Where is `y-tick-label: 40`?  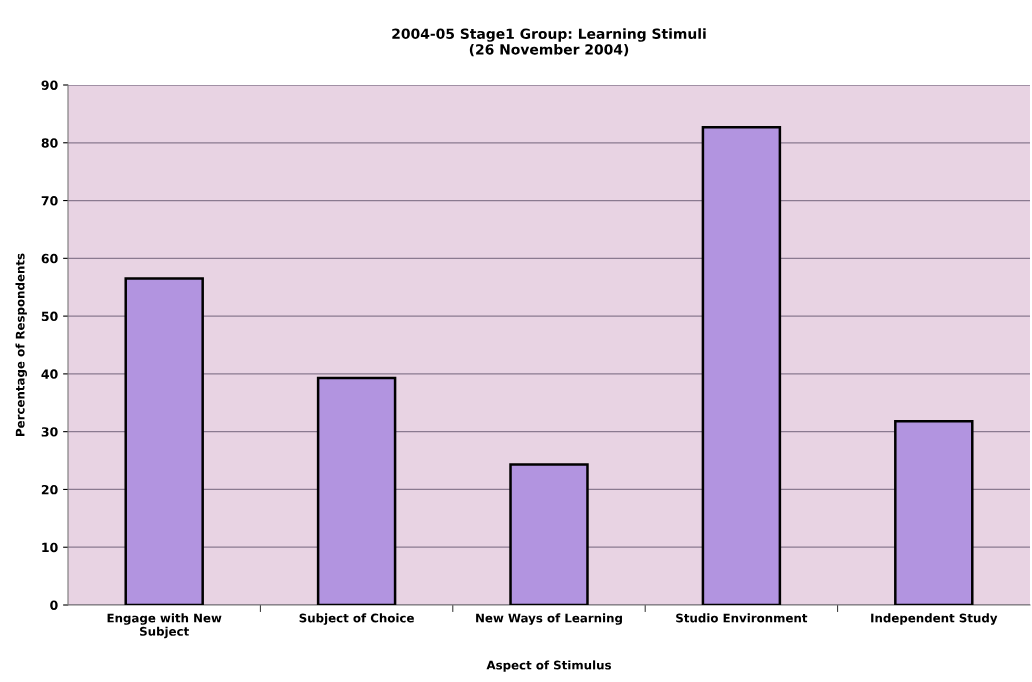
y-tick-label: 40 is located at coordinates (49, 374).